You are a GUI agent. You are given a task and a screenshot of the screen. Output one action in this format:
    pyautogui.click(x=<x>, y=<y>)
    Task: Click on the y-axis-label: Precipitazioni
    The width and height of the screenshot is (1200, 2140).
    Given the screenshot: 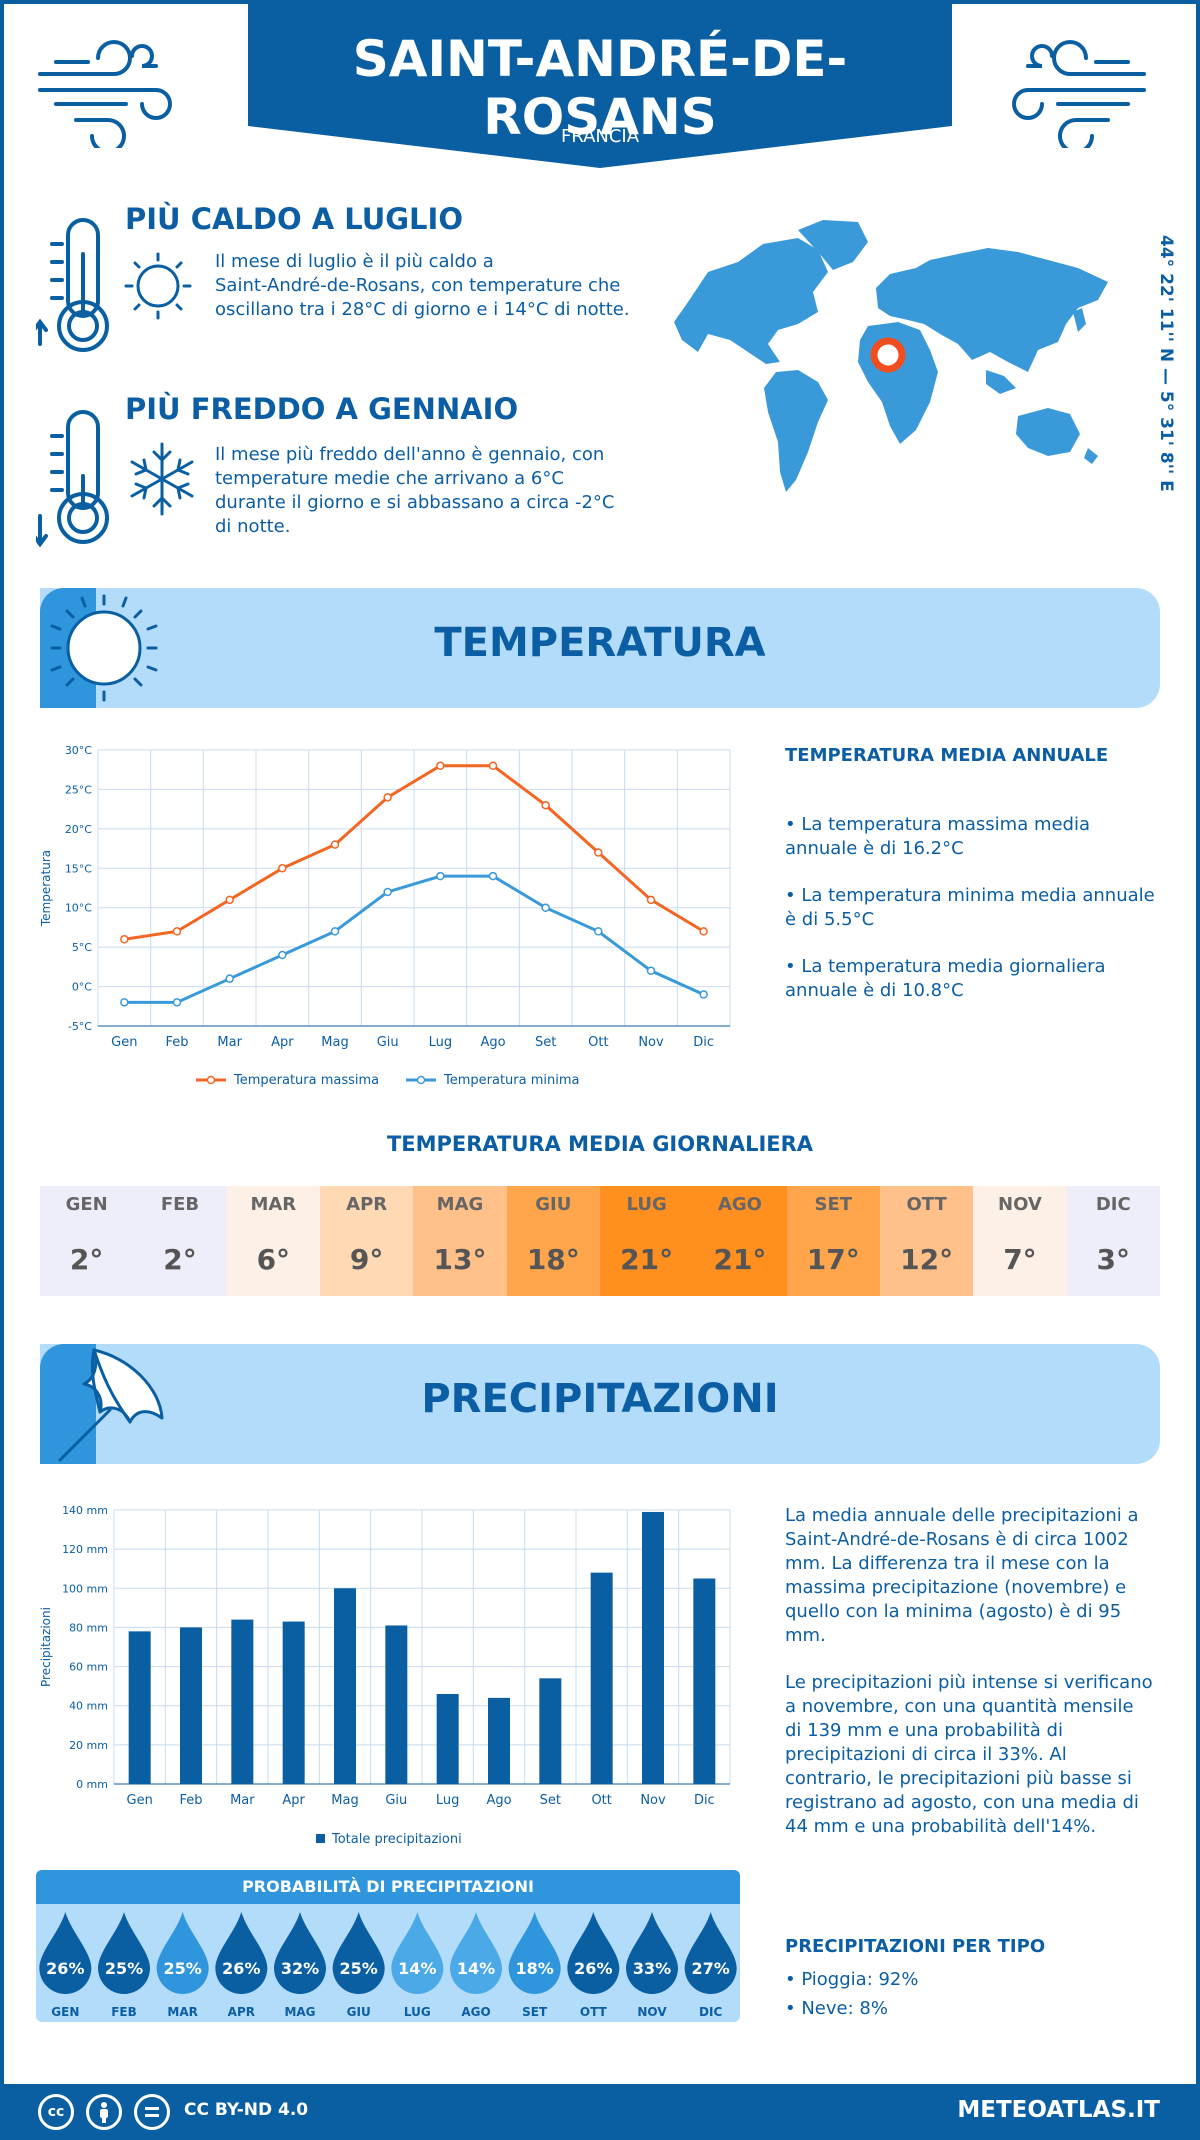 What is the action you would take?
    pyautogui.click(x=46, y=1647)
    